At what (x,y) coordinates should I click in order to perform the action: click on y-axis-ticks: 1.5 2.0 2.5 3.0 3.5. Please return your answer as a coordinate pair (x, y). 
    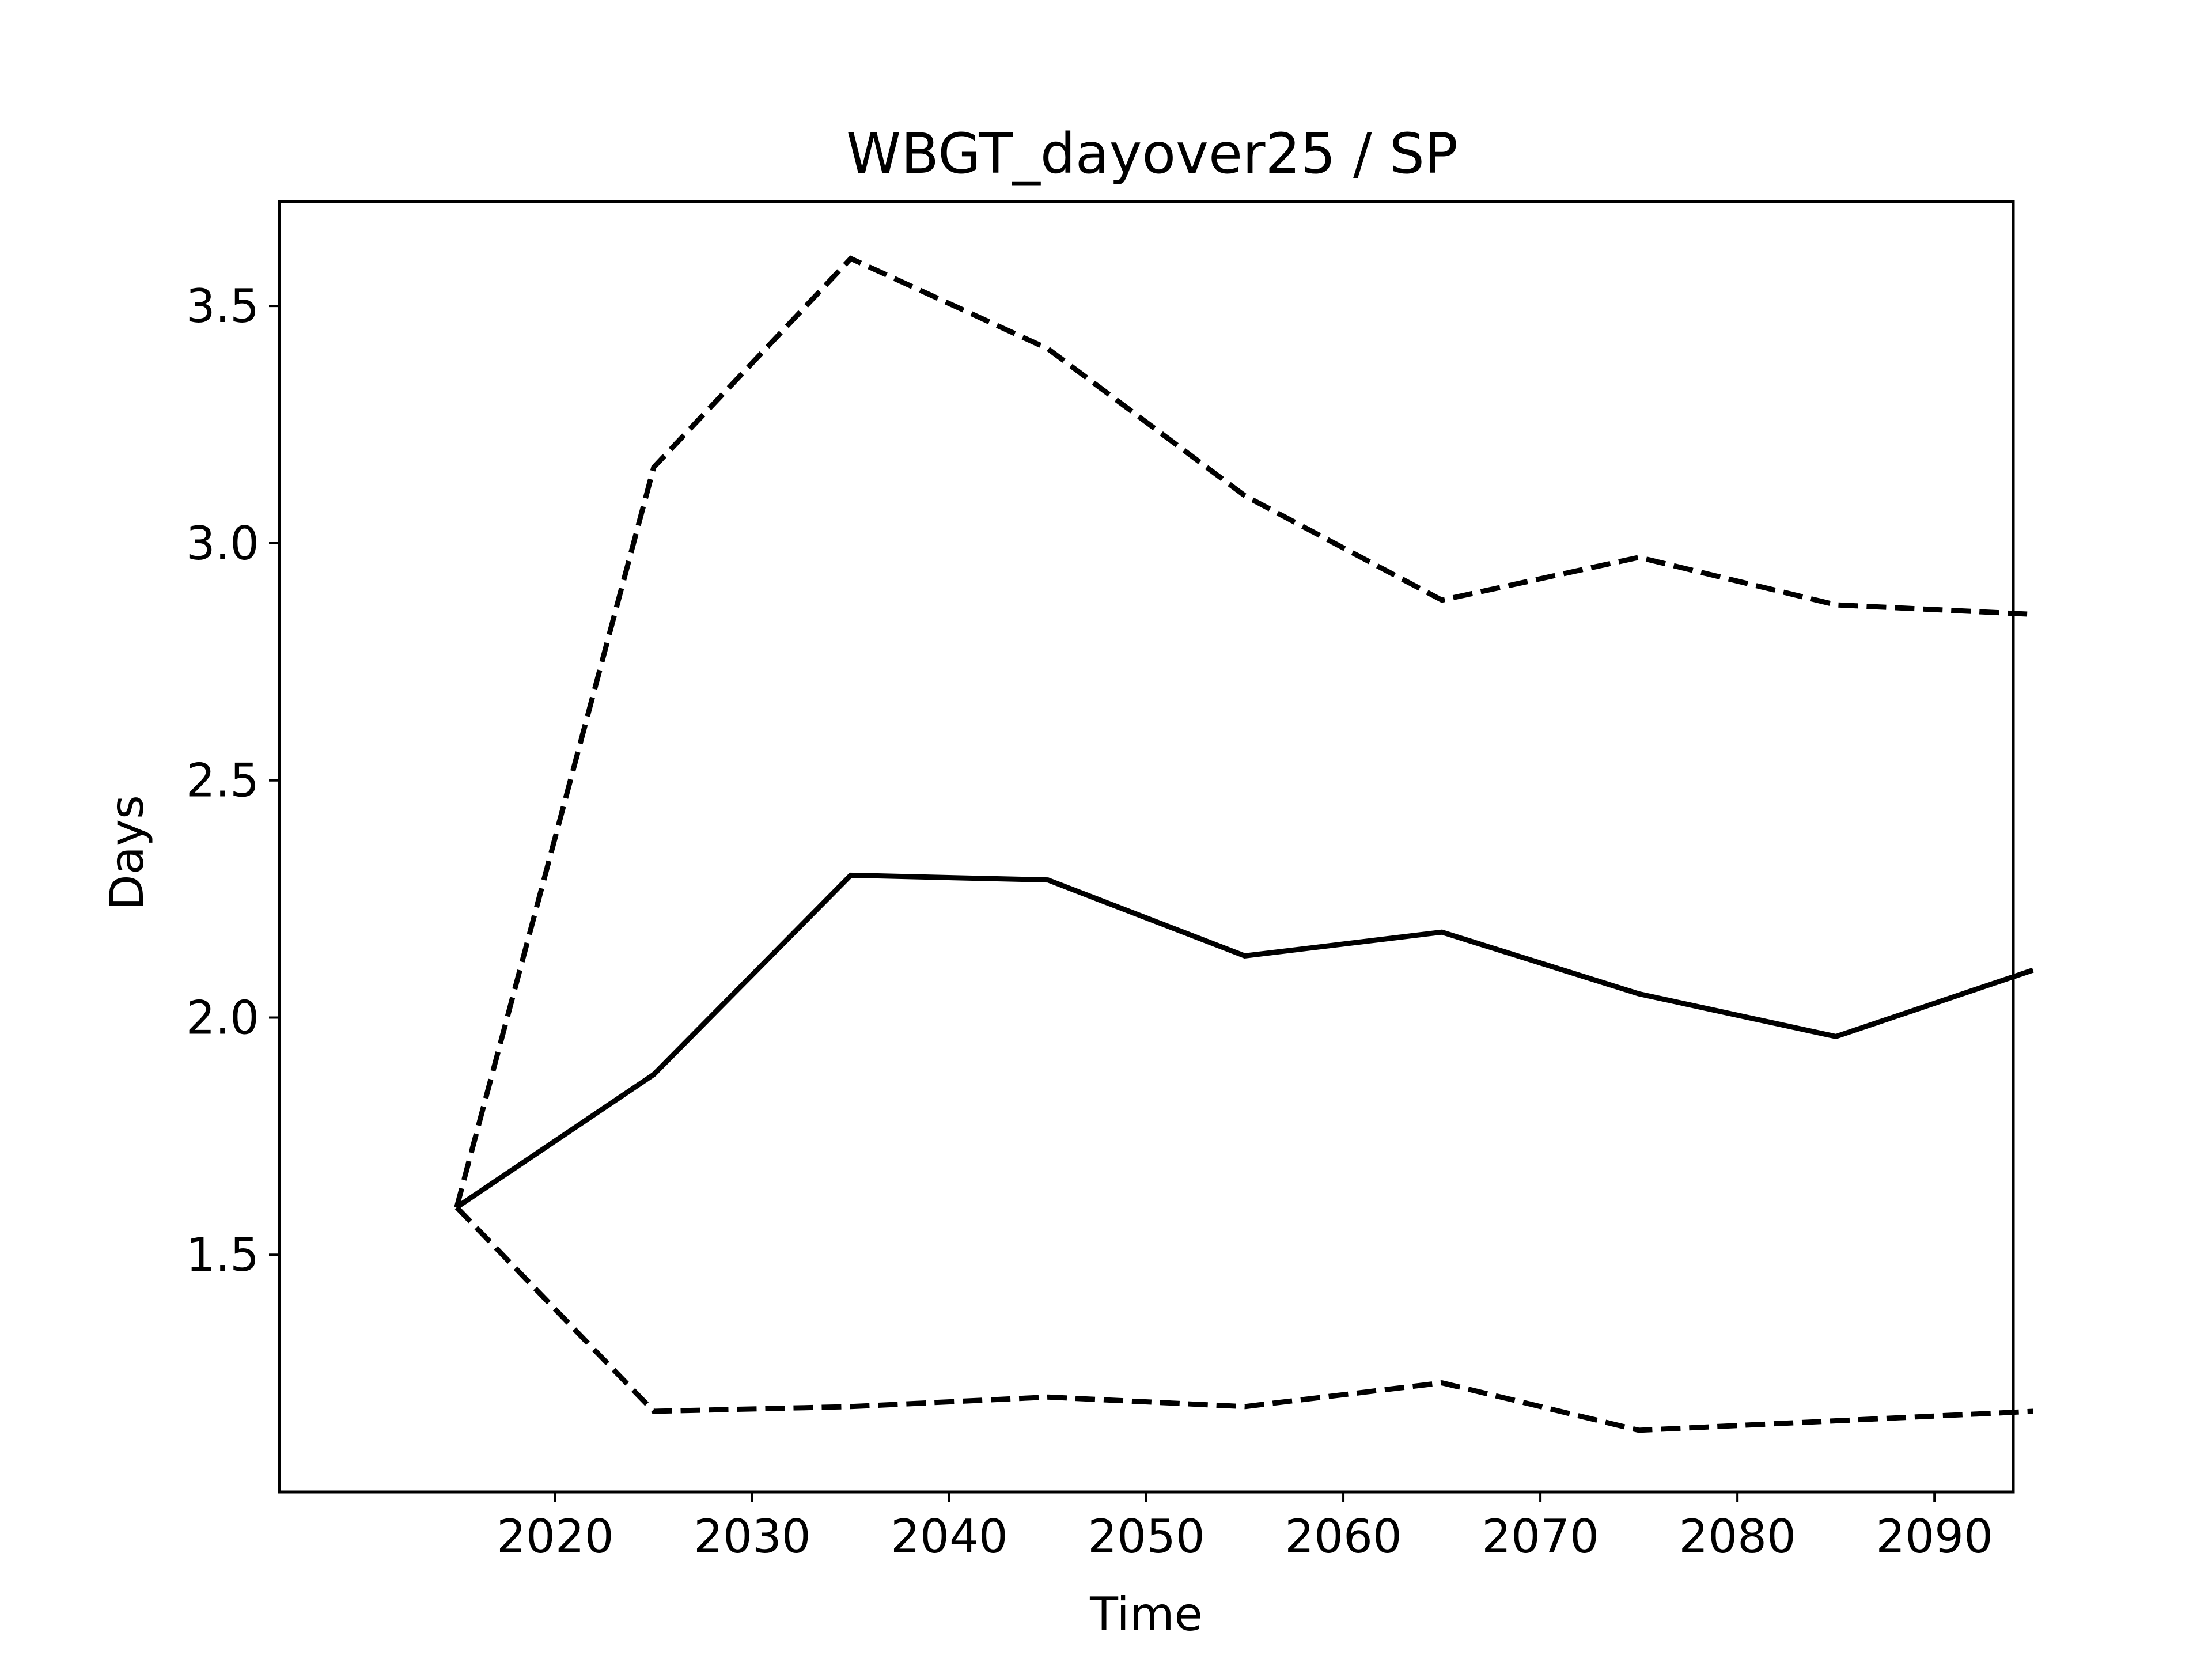
    Looking at the image, I should click on (232, 780).